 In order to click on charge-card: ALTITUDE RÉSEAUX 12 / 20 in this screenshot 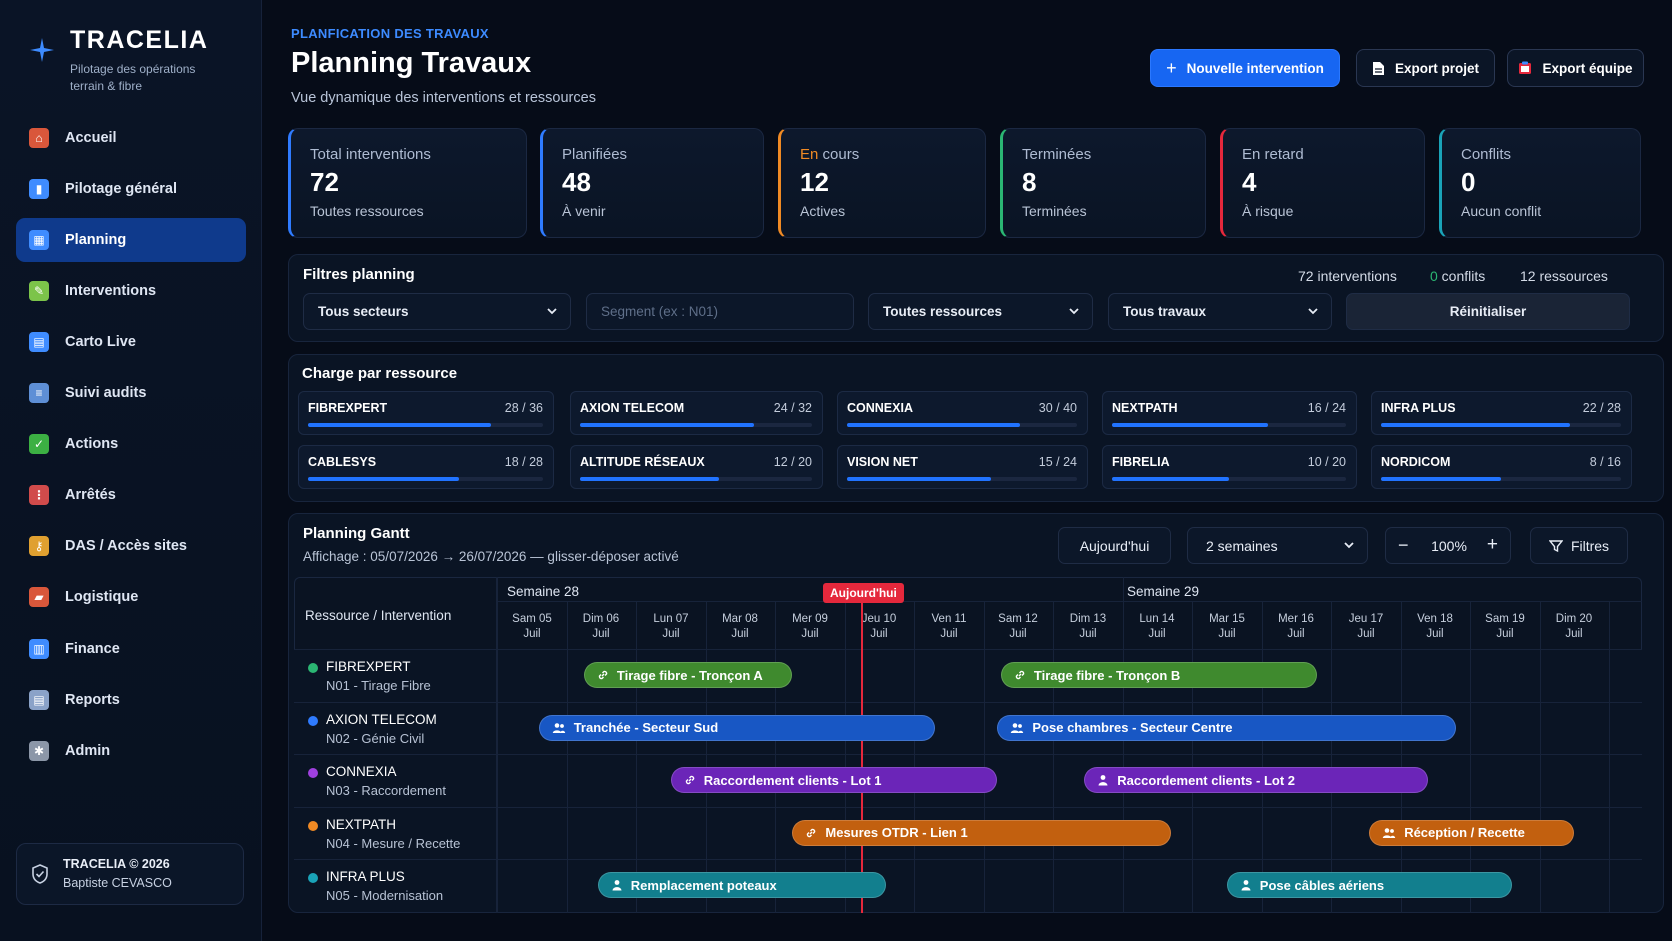, I will do `click(696, 467)`.